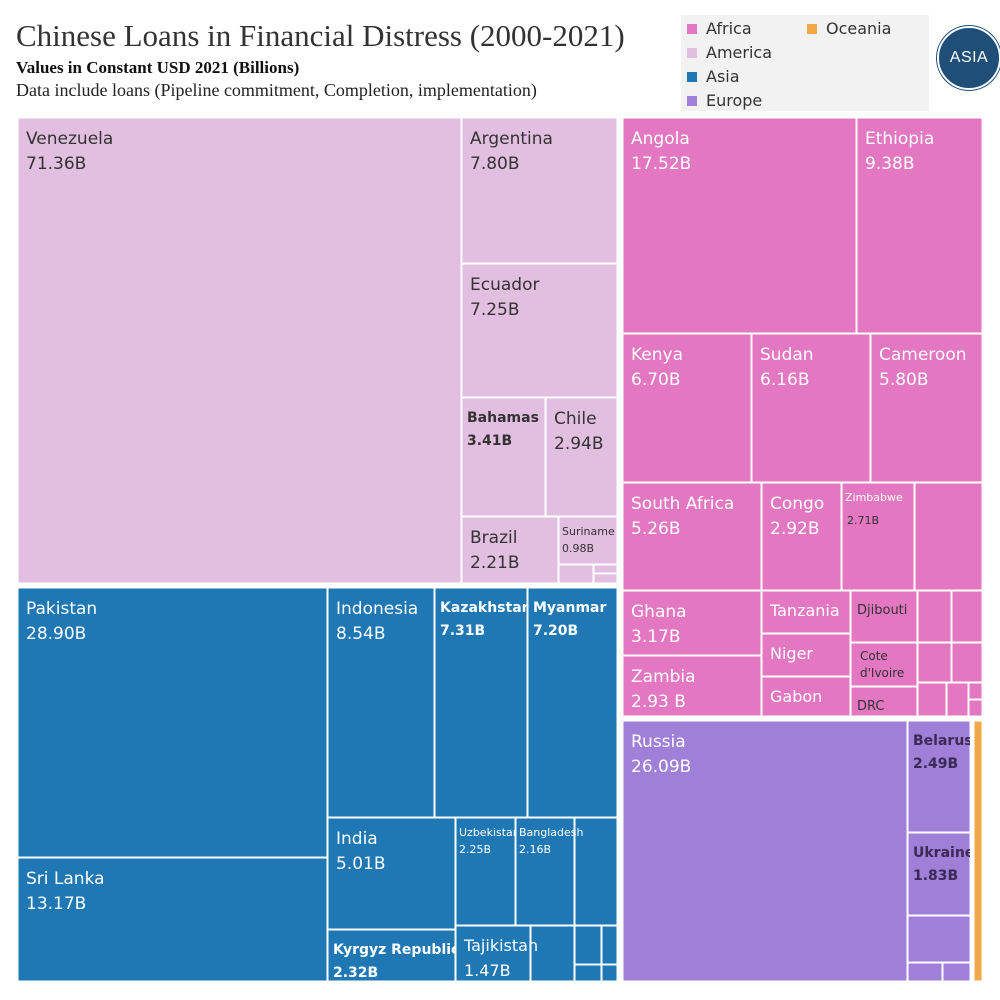 The image size is (1000, 1000). What do you see at coordinates (539, 330) in the screenshot?
I see `tile-ecuador` at bounding box center [539, 330].